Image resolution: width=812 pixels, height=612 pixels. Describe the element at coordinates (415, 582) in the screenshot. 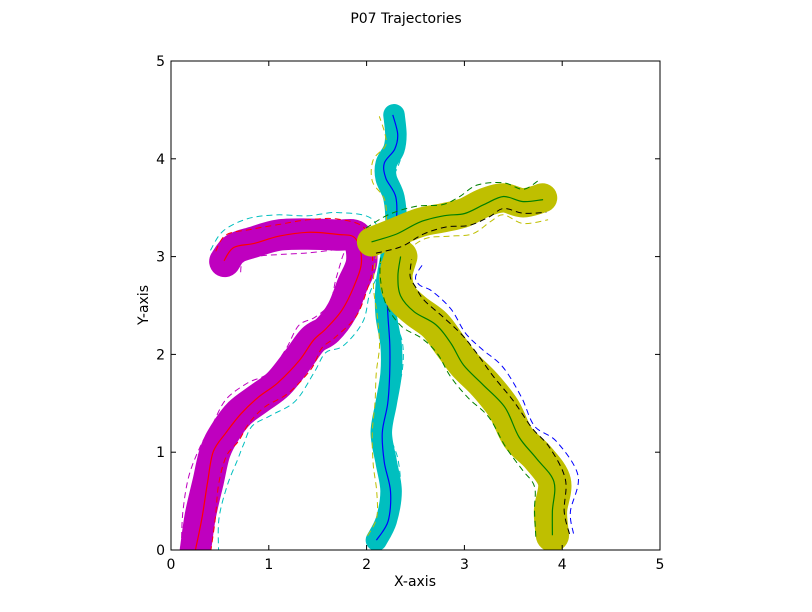

I see `x-axis-label: X-axis` at that location.